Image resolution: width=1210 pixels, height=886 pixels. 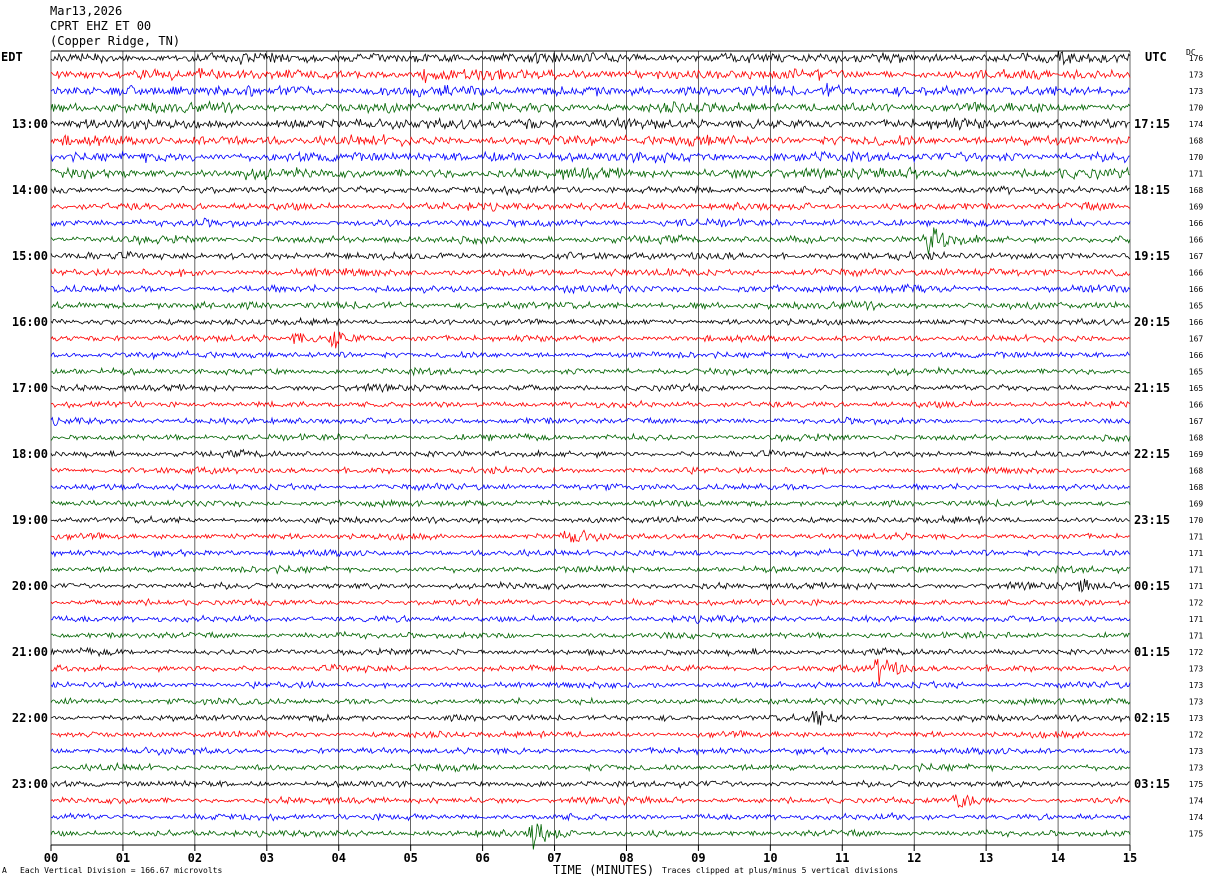 I want to click on right-hour-label: 03:15, so click(x=1152, y=784).